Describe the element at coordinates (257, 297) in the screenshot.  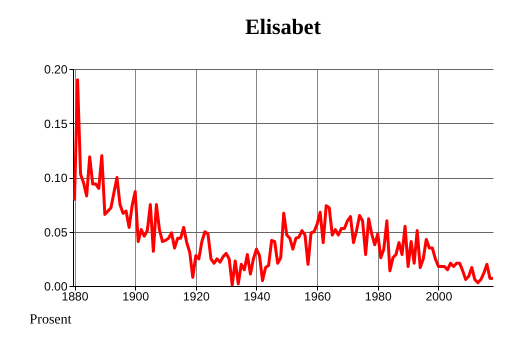
I see `x-tick-label: 1940` at that location.